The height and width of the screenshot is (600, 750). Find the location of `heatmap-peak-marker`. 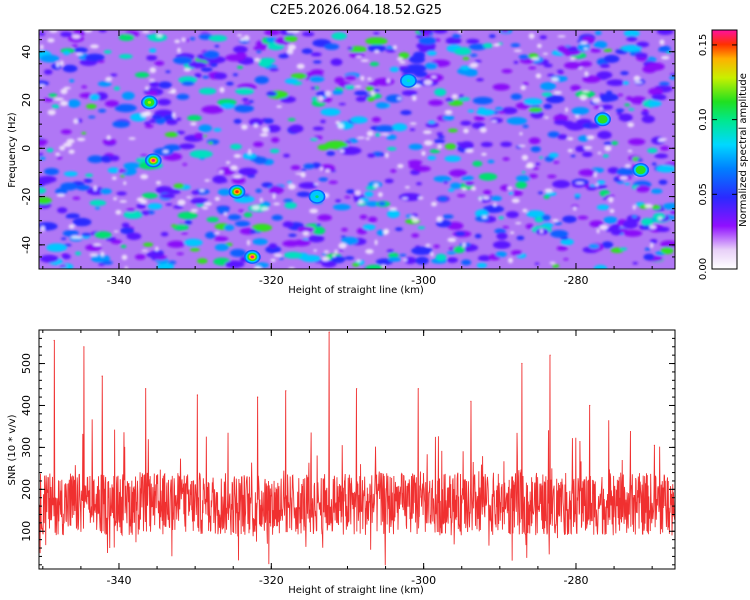

heatmap-peak-marker is located at coordinates (641, 170).